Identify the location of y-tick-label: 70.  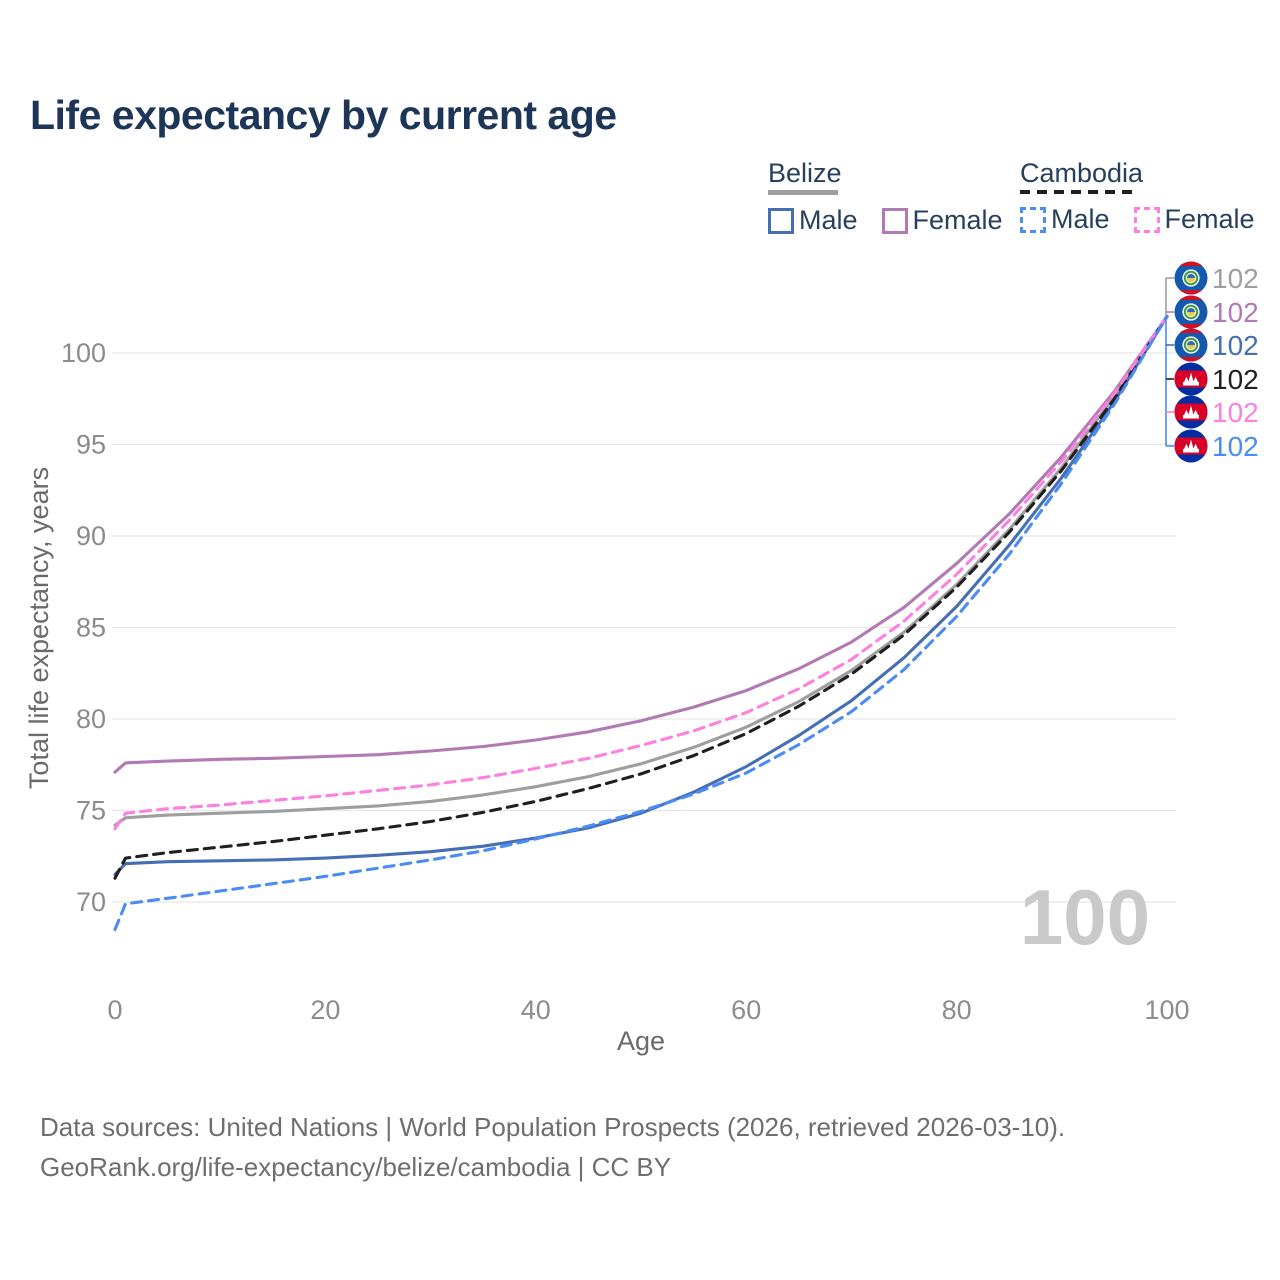
(91, 902).